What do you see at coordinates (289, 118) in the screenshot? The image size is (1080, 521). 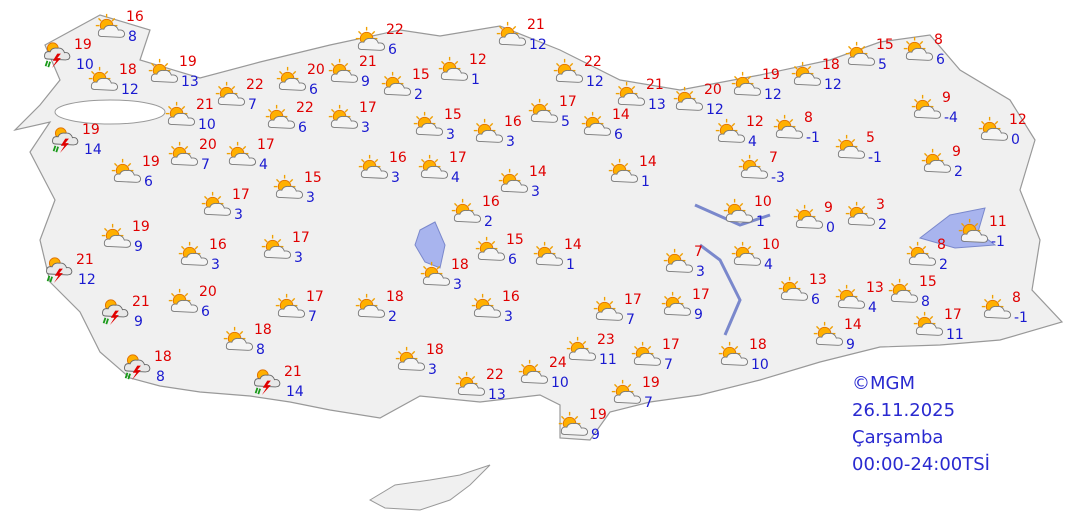 I see `station: 226` at bounding box center [289, 118].